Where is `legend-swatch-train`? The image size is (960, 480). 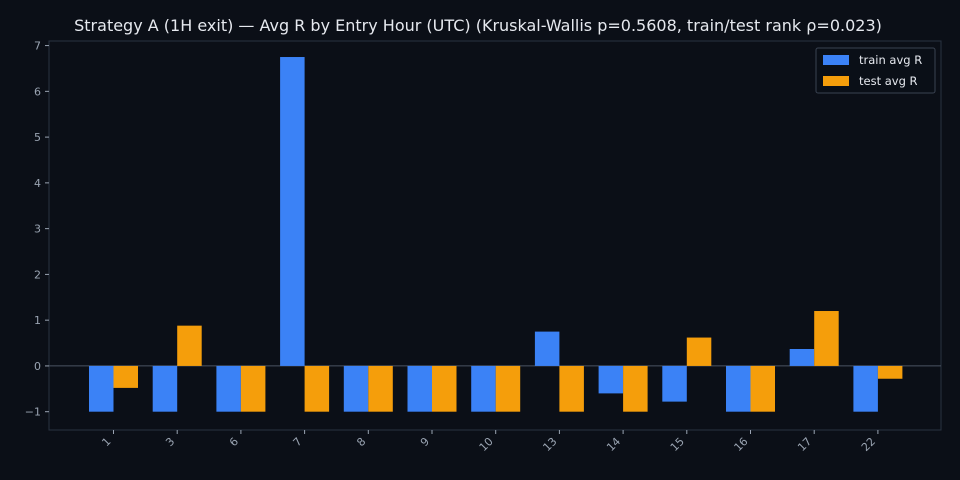 legend-swatch-train is located at coordinates (836, 60).